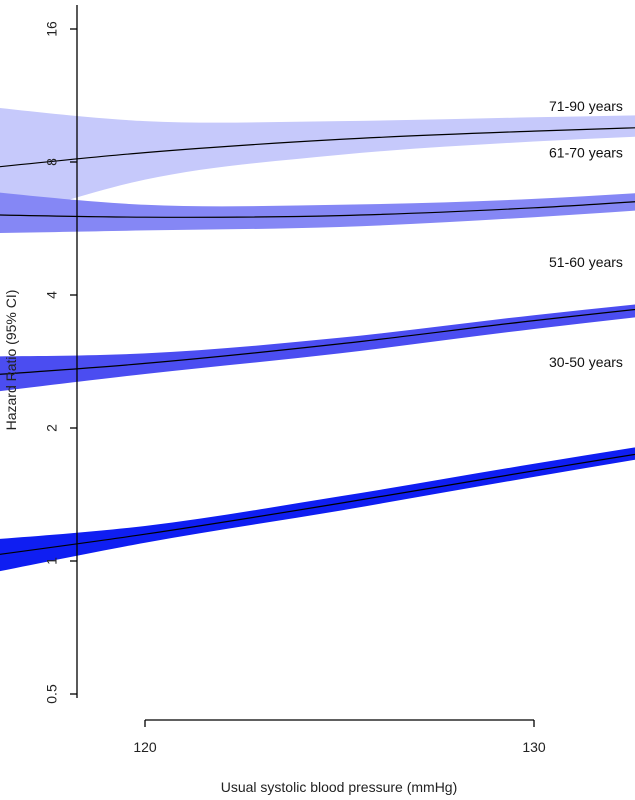 This screenshot has height=800, width=635. What do you see at coordinates (339, 787) in the screenshot?
I see `x-axis-title: Usual systolic blood pressure (mmHg)` at bounding box center [339, 787].